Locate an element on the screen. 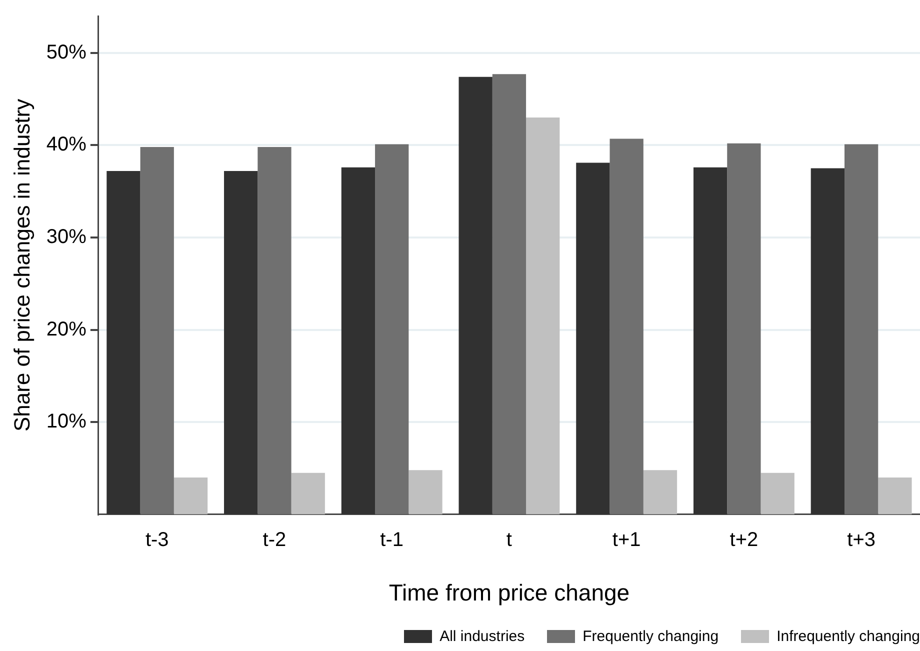 This screenshot has height=651, width=920. x-tick-label: t+1 is located at coordinates (626, 539).